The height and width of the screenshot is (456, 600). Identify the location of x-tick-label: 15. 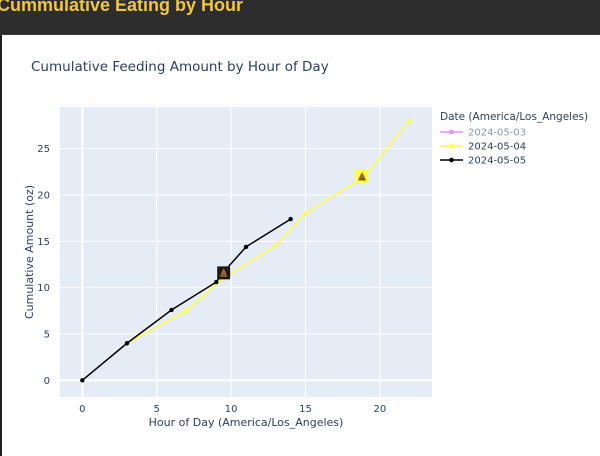
(305, 409).